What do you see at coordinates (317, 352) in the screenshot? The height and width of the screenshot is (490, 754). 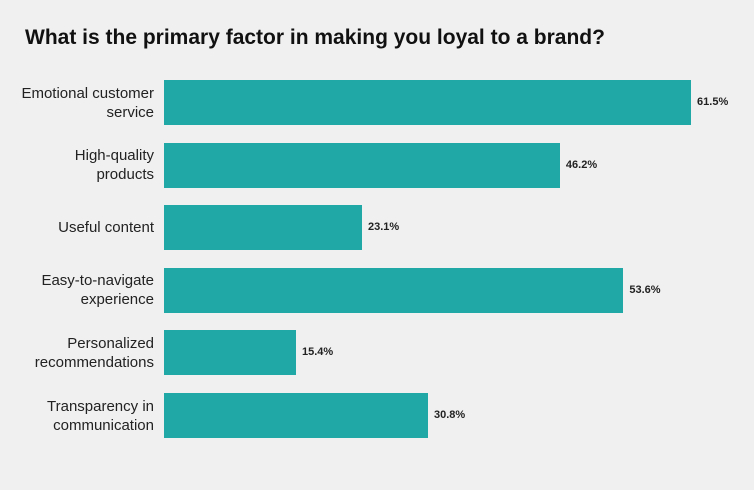 I see `value-label: 15.4%` at bounding box center [317, 352].